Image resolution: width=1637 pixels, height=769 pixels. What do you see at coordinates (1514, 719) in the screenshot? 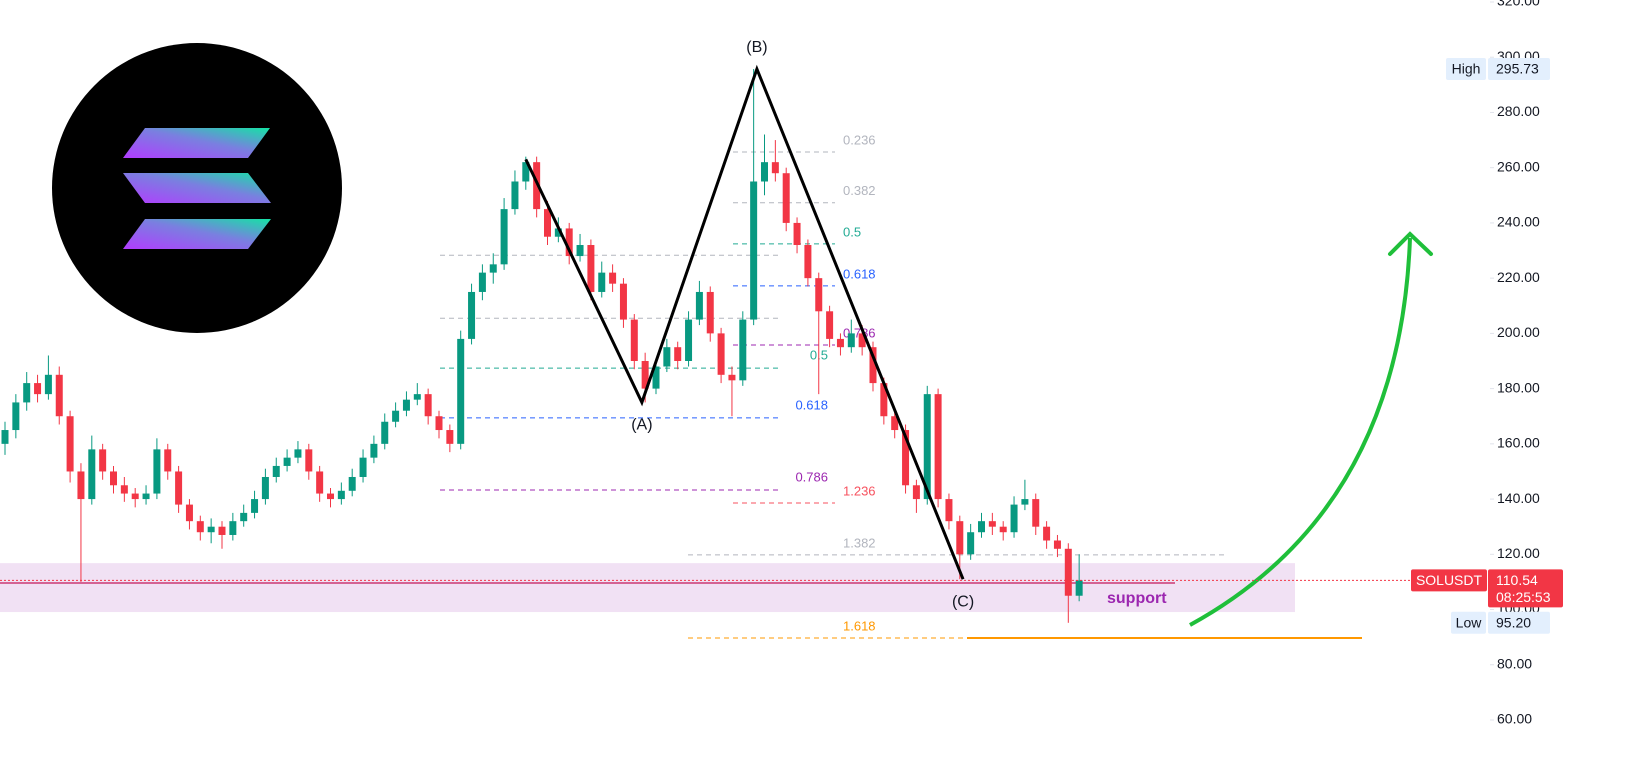
I see `y-tick-label: 60.00` at bounding box center [1514, 719].